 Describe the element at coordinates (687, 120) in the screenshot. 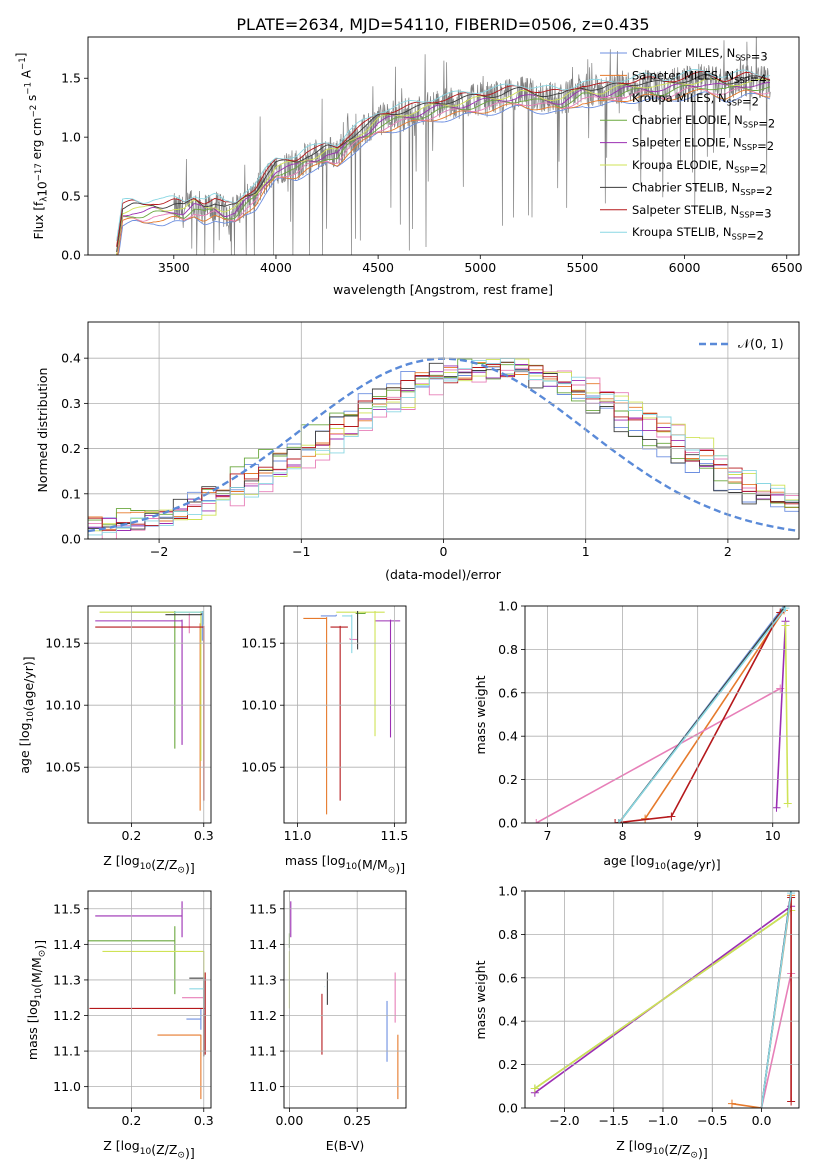

I see `legend-label-part: Chabrier ELODIE, N` at that location.